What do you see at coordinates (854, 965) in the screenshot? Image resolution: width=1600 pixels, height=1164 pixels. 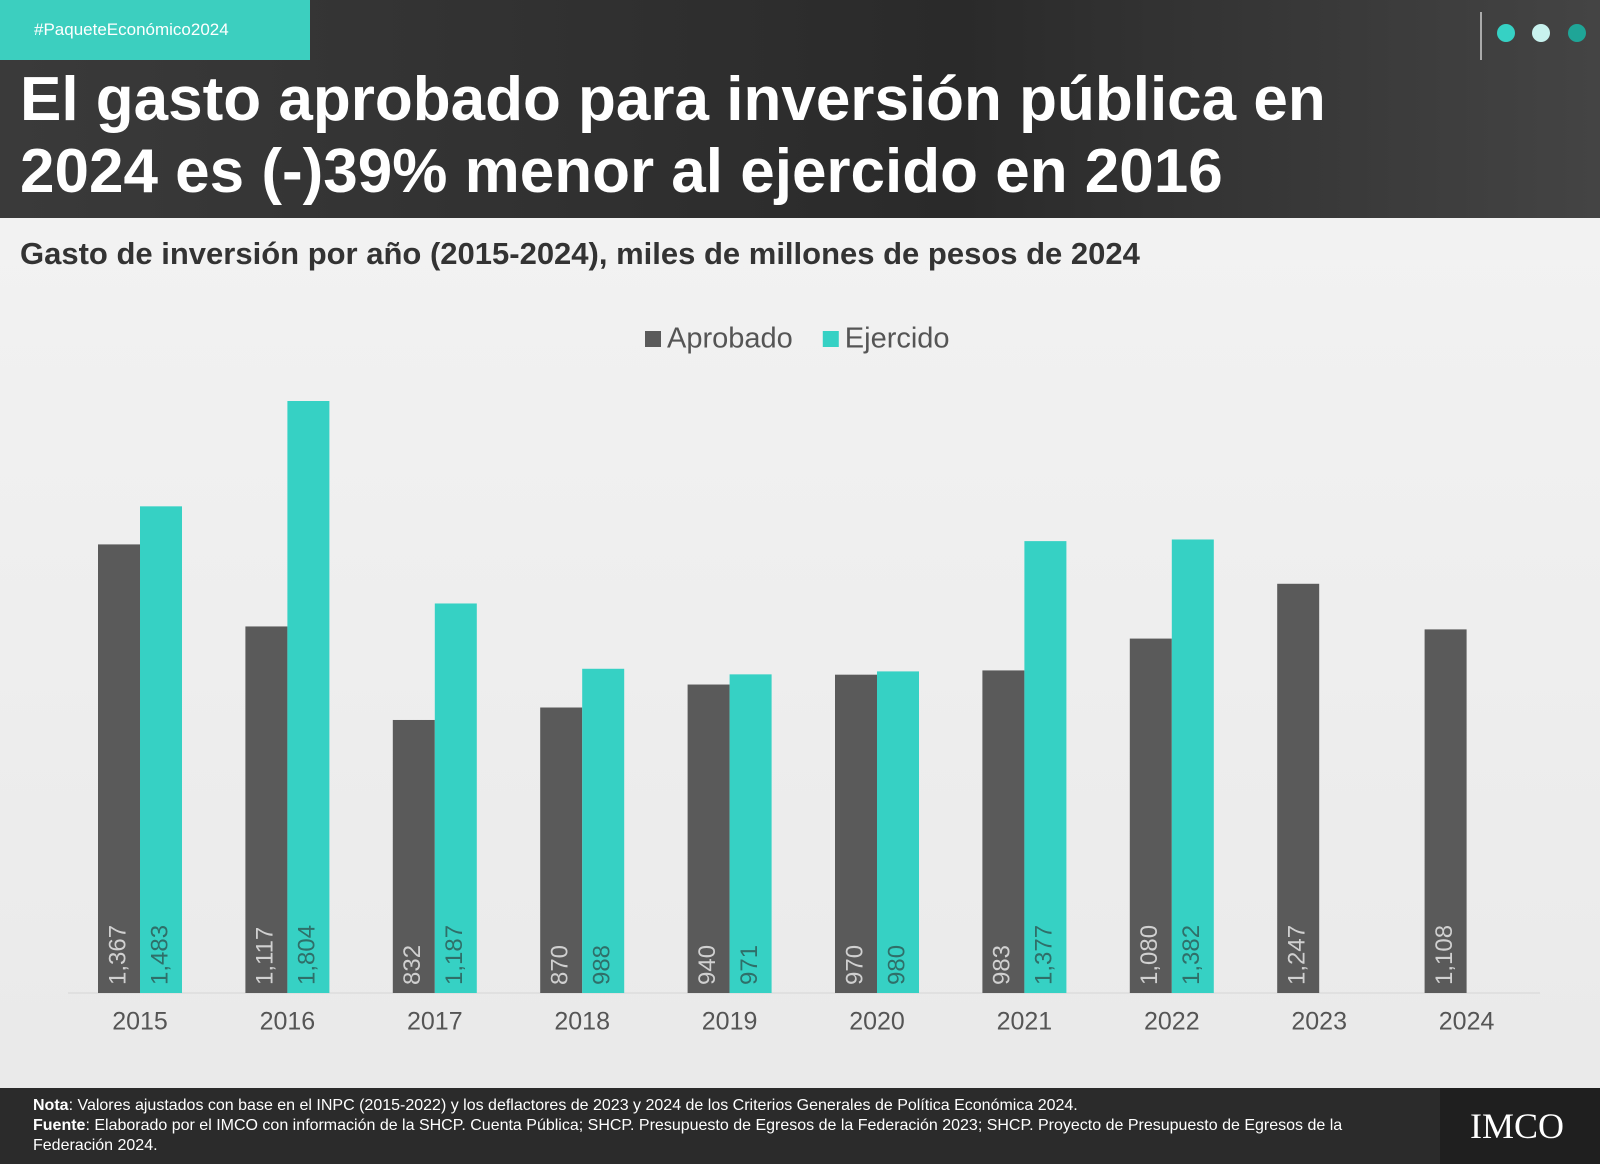 I see `data-label: 970` at bounding box center [854, 965].